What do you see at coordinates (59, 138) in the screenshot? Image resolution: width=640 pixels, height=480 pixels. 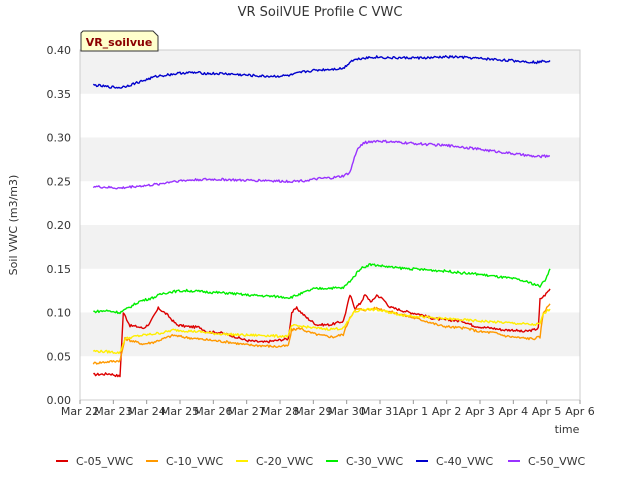 I see `y-tick-label: 0.30` at bounding box center [59, 138].